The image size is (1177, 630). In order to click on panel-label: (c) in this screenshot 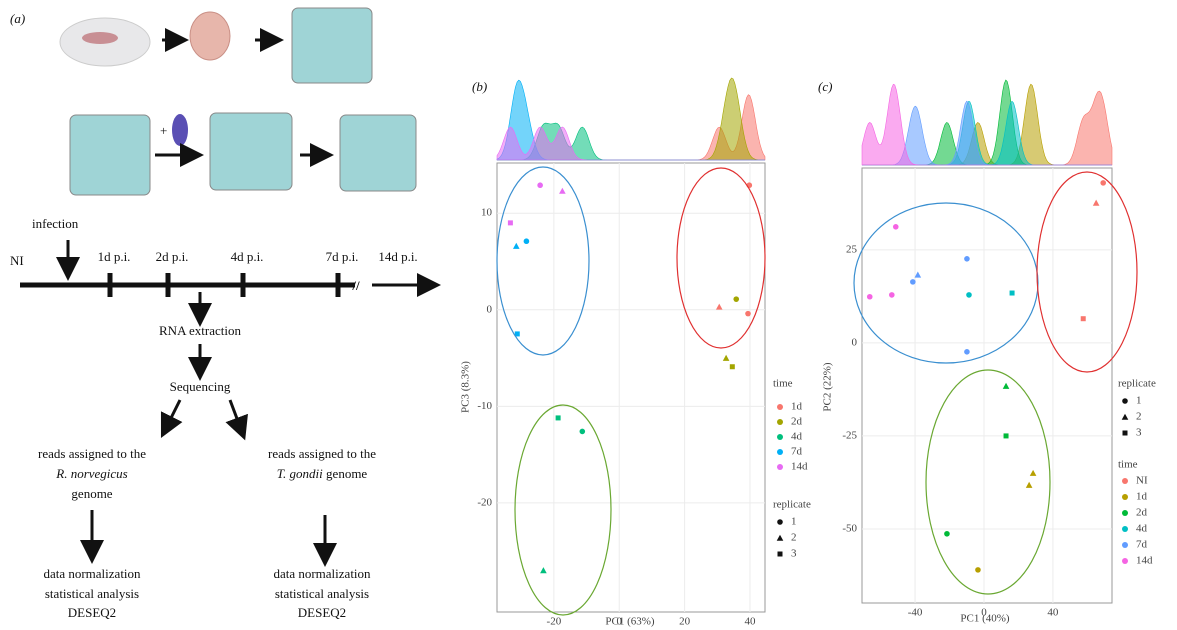, I will do `click(825, 86)`.